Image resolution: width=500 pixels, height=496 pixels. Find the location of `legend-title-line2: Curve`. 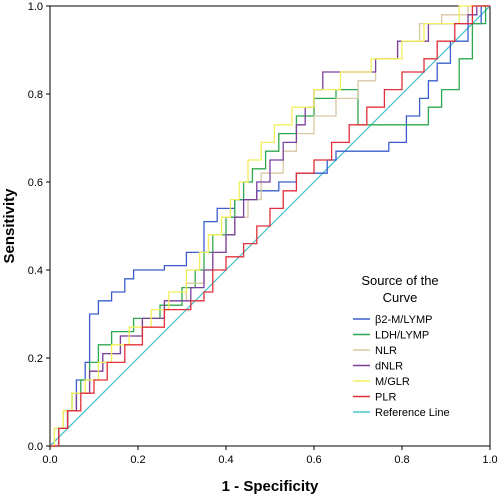

legend-title-line2: Curve is located at coordinates (400, 297).